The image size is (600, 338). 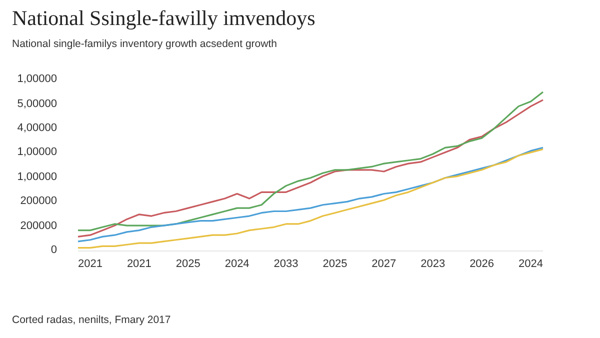 What do you see at coordinates (53, 250) in the screenshot?
I see `text: 0` at bounding box center [53, 250].